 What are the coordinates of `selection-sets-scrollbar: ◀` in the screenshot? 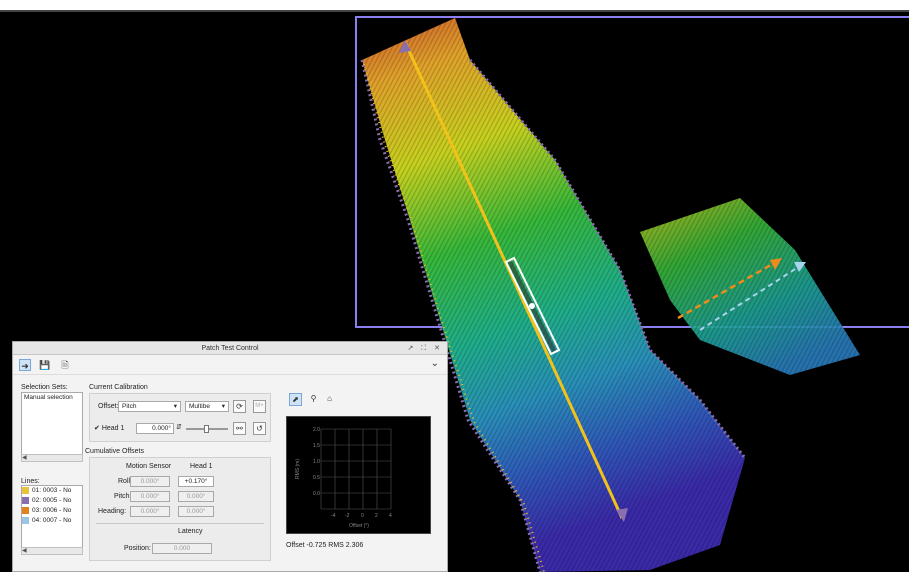 It's located at (52, 458).